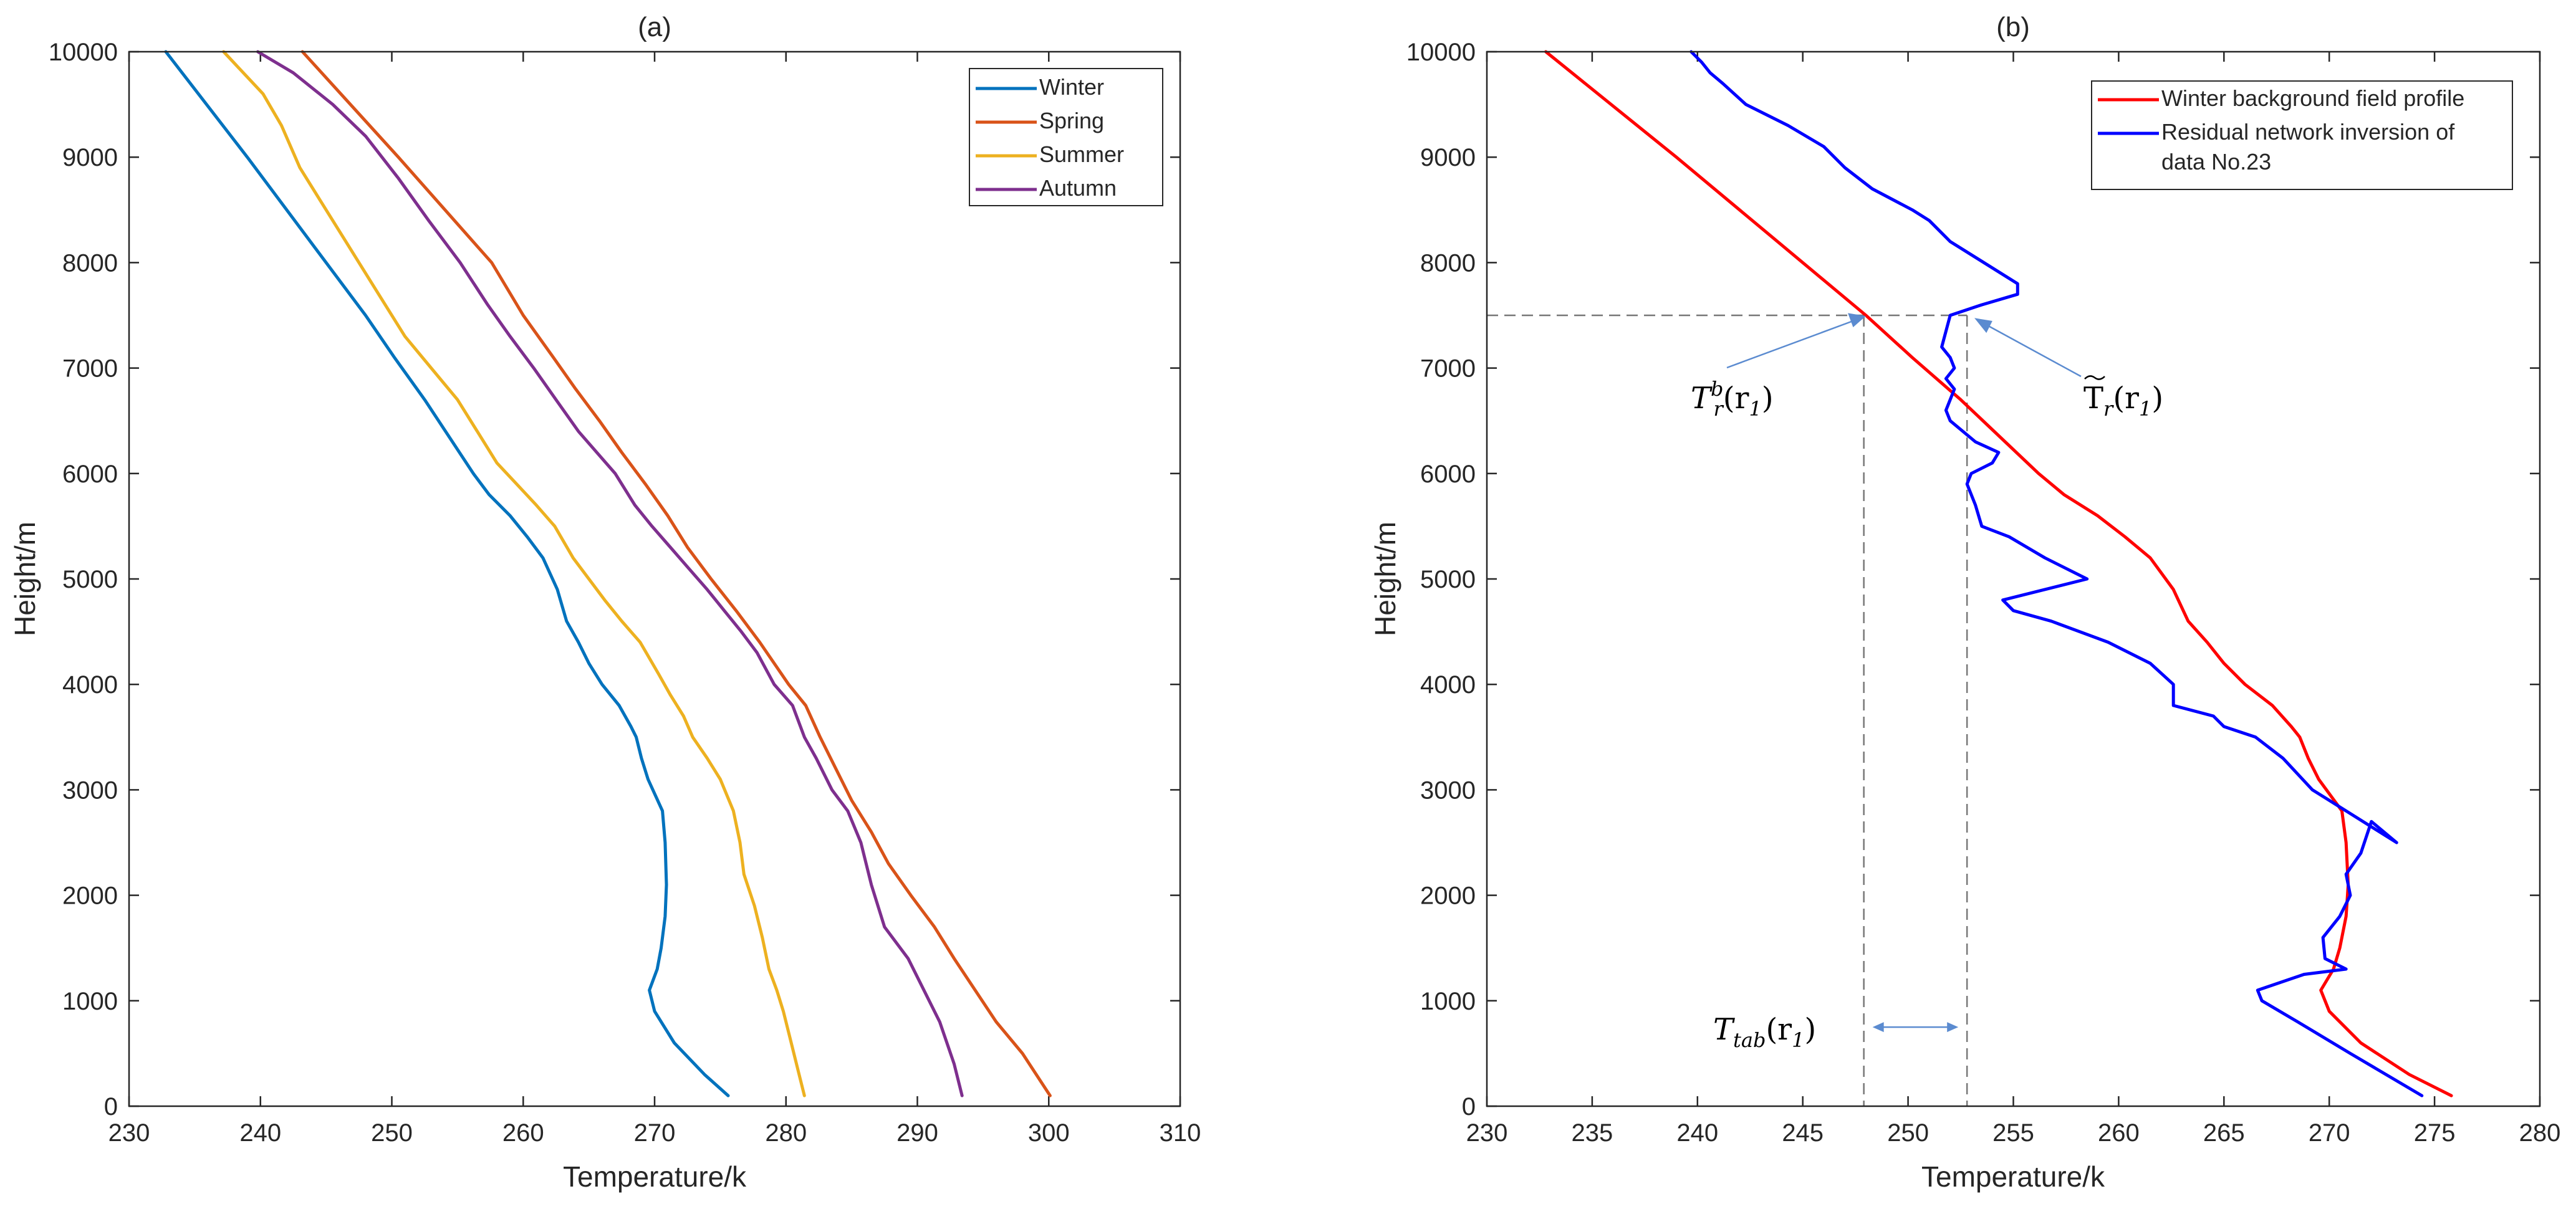 Image resolution: width=2576 pixels, height=1214 pixels. I want to click on b-legend-box, so click(2302, 135).